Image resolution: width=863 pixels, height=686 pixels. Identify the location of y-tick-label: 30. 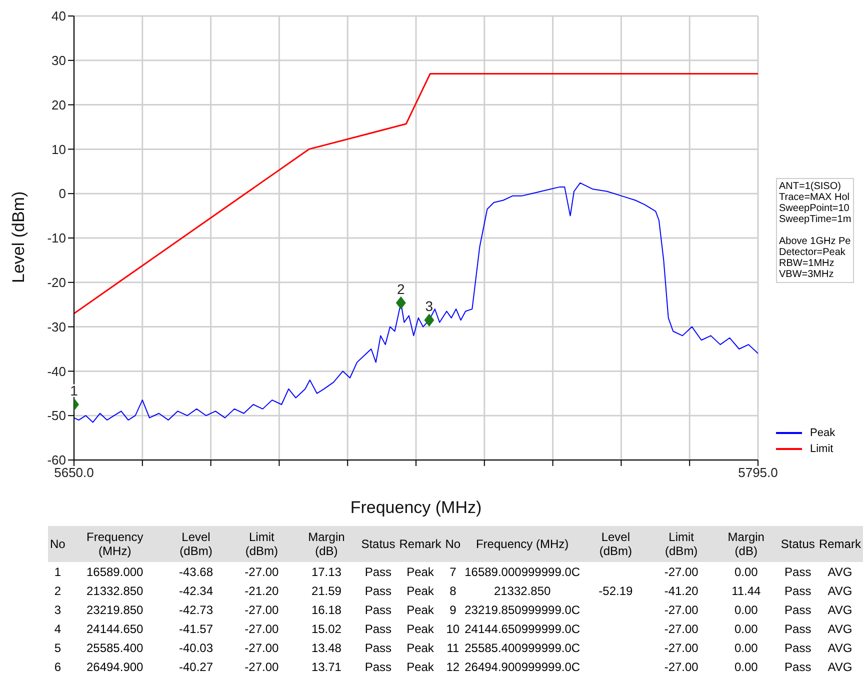
(59, 60).